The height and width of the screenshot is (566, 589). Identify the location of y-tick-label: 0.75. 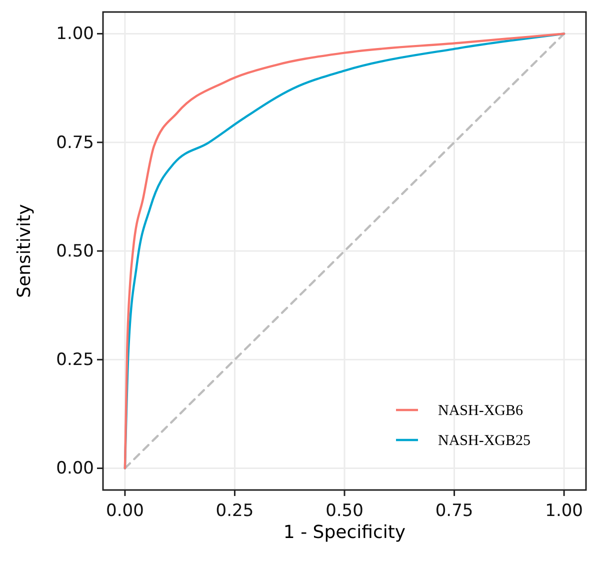
(75, 142).